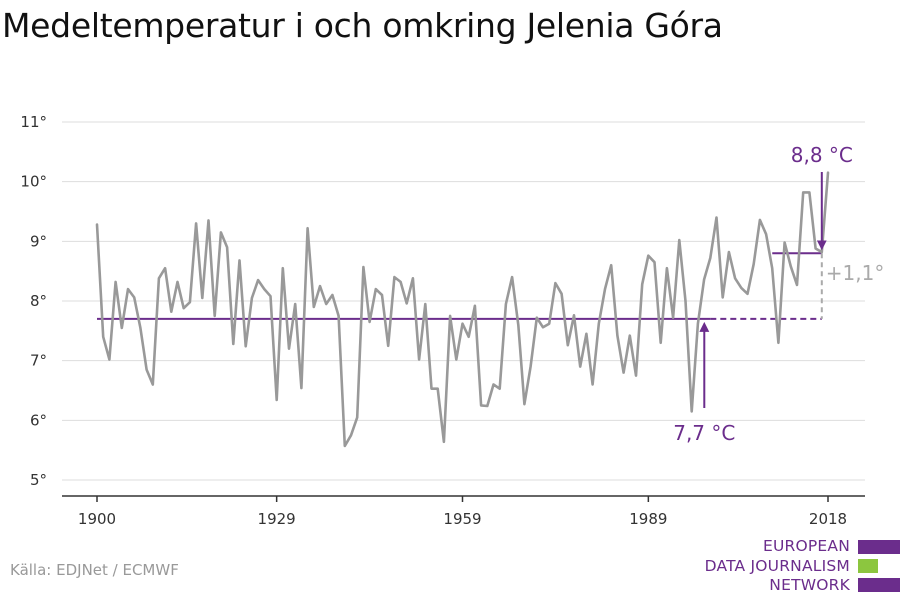 The image size is (900, 600). What do you see at coordinates (777, 566) in the screenshot?
I see `logo-line-2: DATA JOURNALISM` at bounding box center [777, 566].